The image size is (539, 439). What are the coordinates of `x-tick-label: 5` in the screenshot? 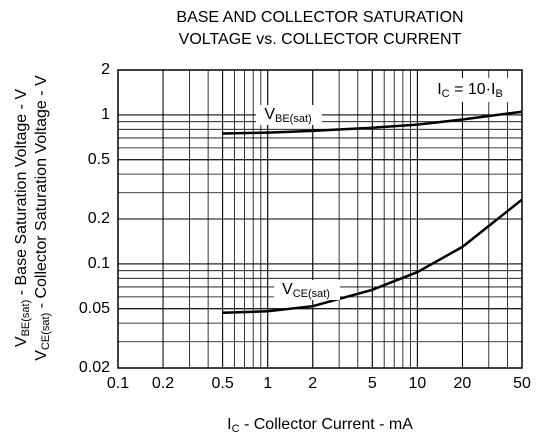 It's located at (372, 383).